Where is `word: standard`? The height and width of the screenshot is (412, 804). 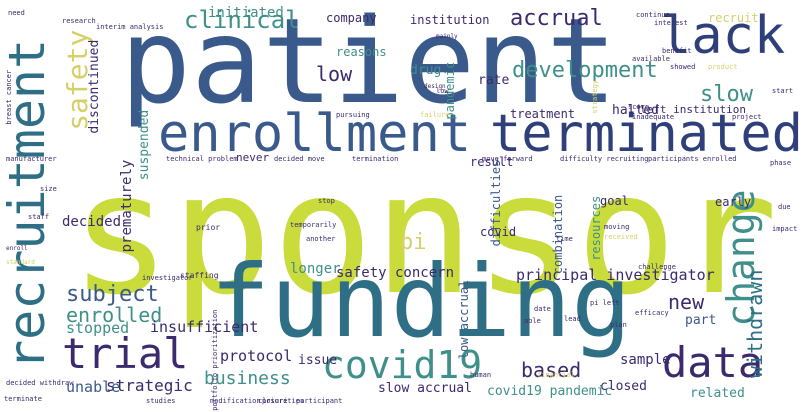 word: standard is located at coordinates (20, 262).